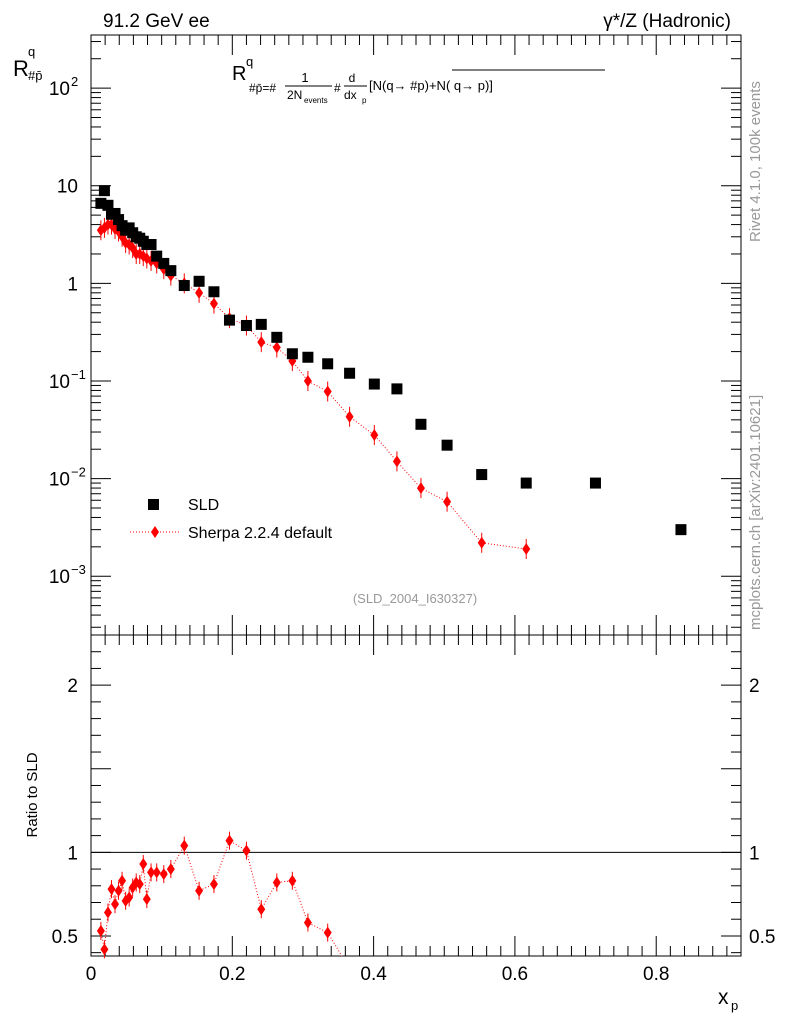  Describe the element at coordinates (155, 532) in the screenshot. I see `legend-sherpa-marker` at that location.